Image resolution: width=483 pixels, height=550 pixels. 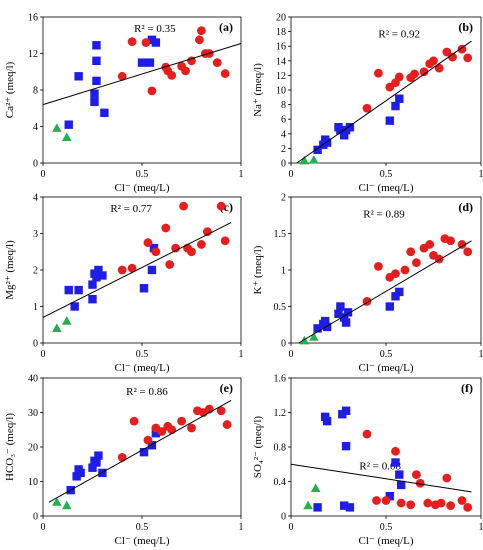 I want to click on x-tick-label: 0, so click(x=43, y=174).